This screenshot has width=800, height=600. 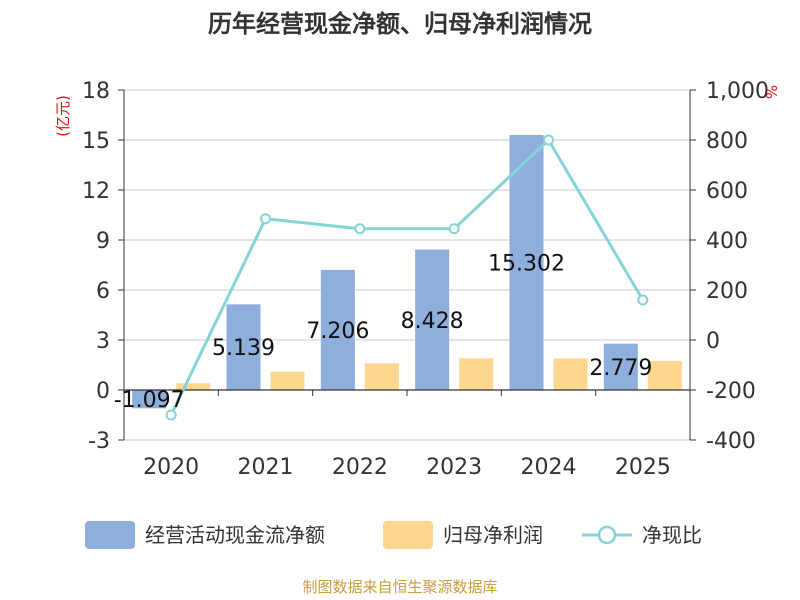 I want to click on bar-cashflow-2024, so click(x=526, y=262).